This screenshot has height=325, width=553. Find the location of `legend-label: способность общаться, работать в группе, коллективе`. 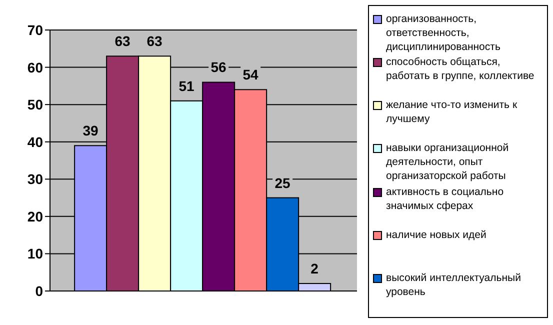

legend-label: способность общаться, работать в группе, коллективе is located at coordinates (461, 69).